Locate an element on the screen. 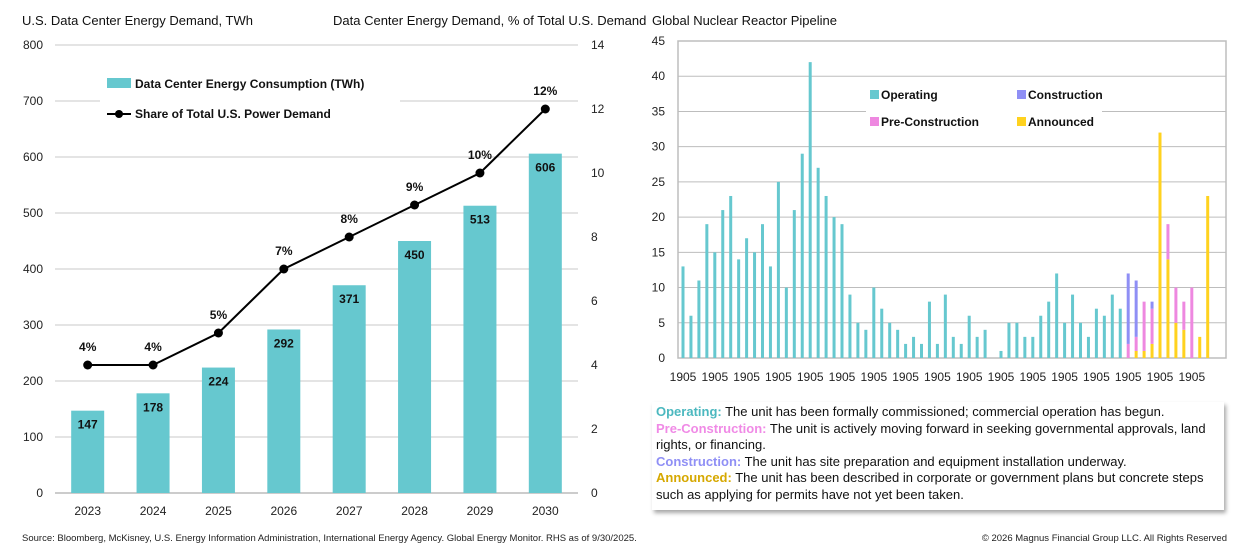 The height and width of the screenshot is (557, 1253). right-axis-tick-label: 14 is located at coordinates (598, 45).